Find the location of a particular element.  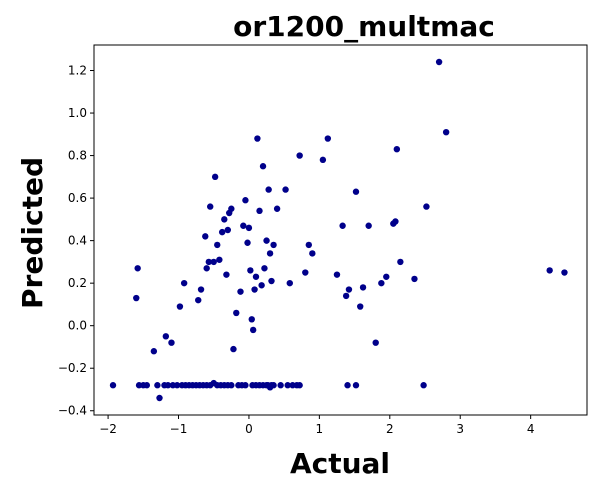

y-tick-label: −0.4 is located at coordinates (72, 411).